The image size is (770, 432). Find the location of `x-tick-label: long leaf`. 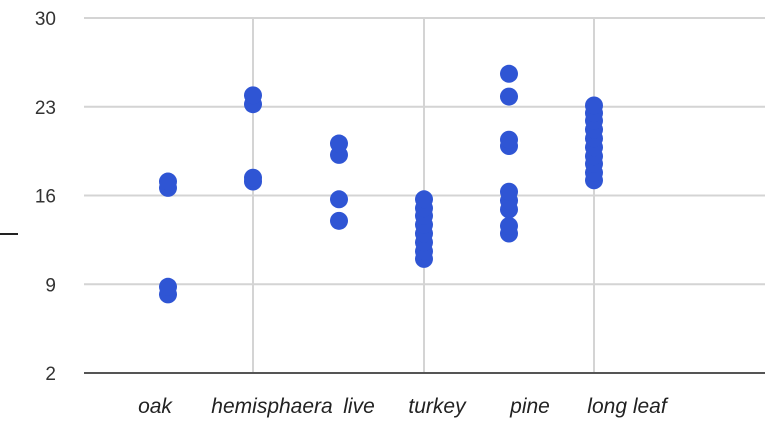

x-tick-label: long leaf is located at coordinates (628, 406).